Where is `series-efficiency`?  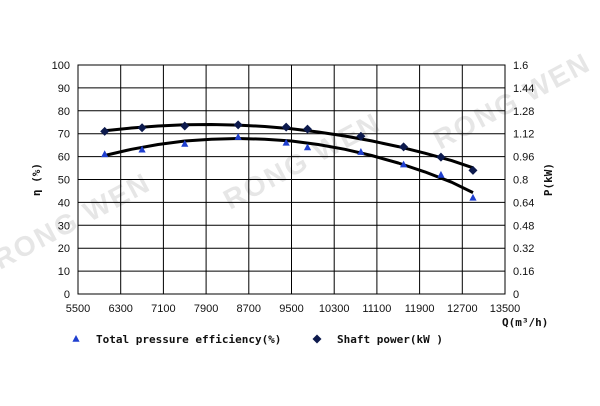
series-efficiency is located at coordinates (289, 167).